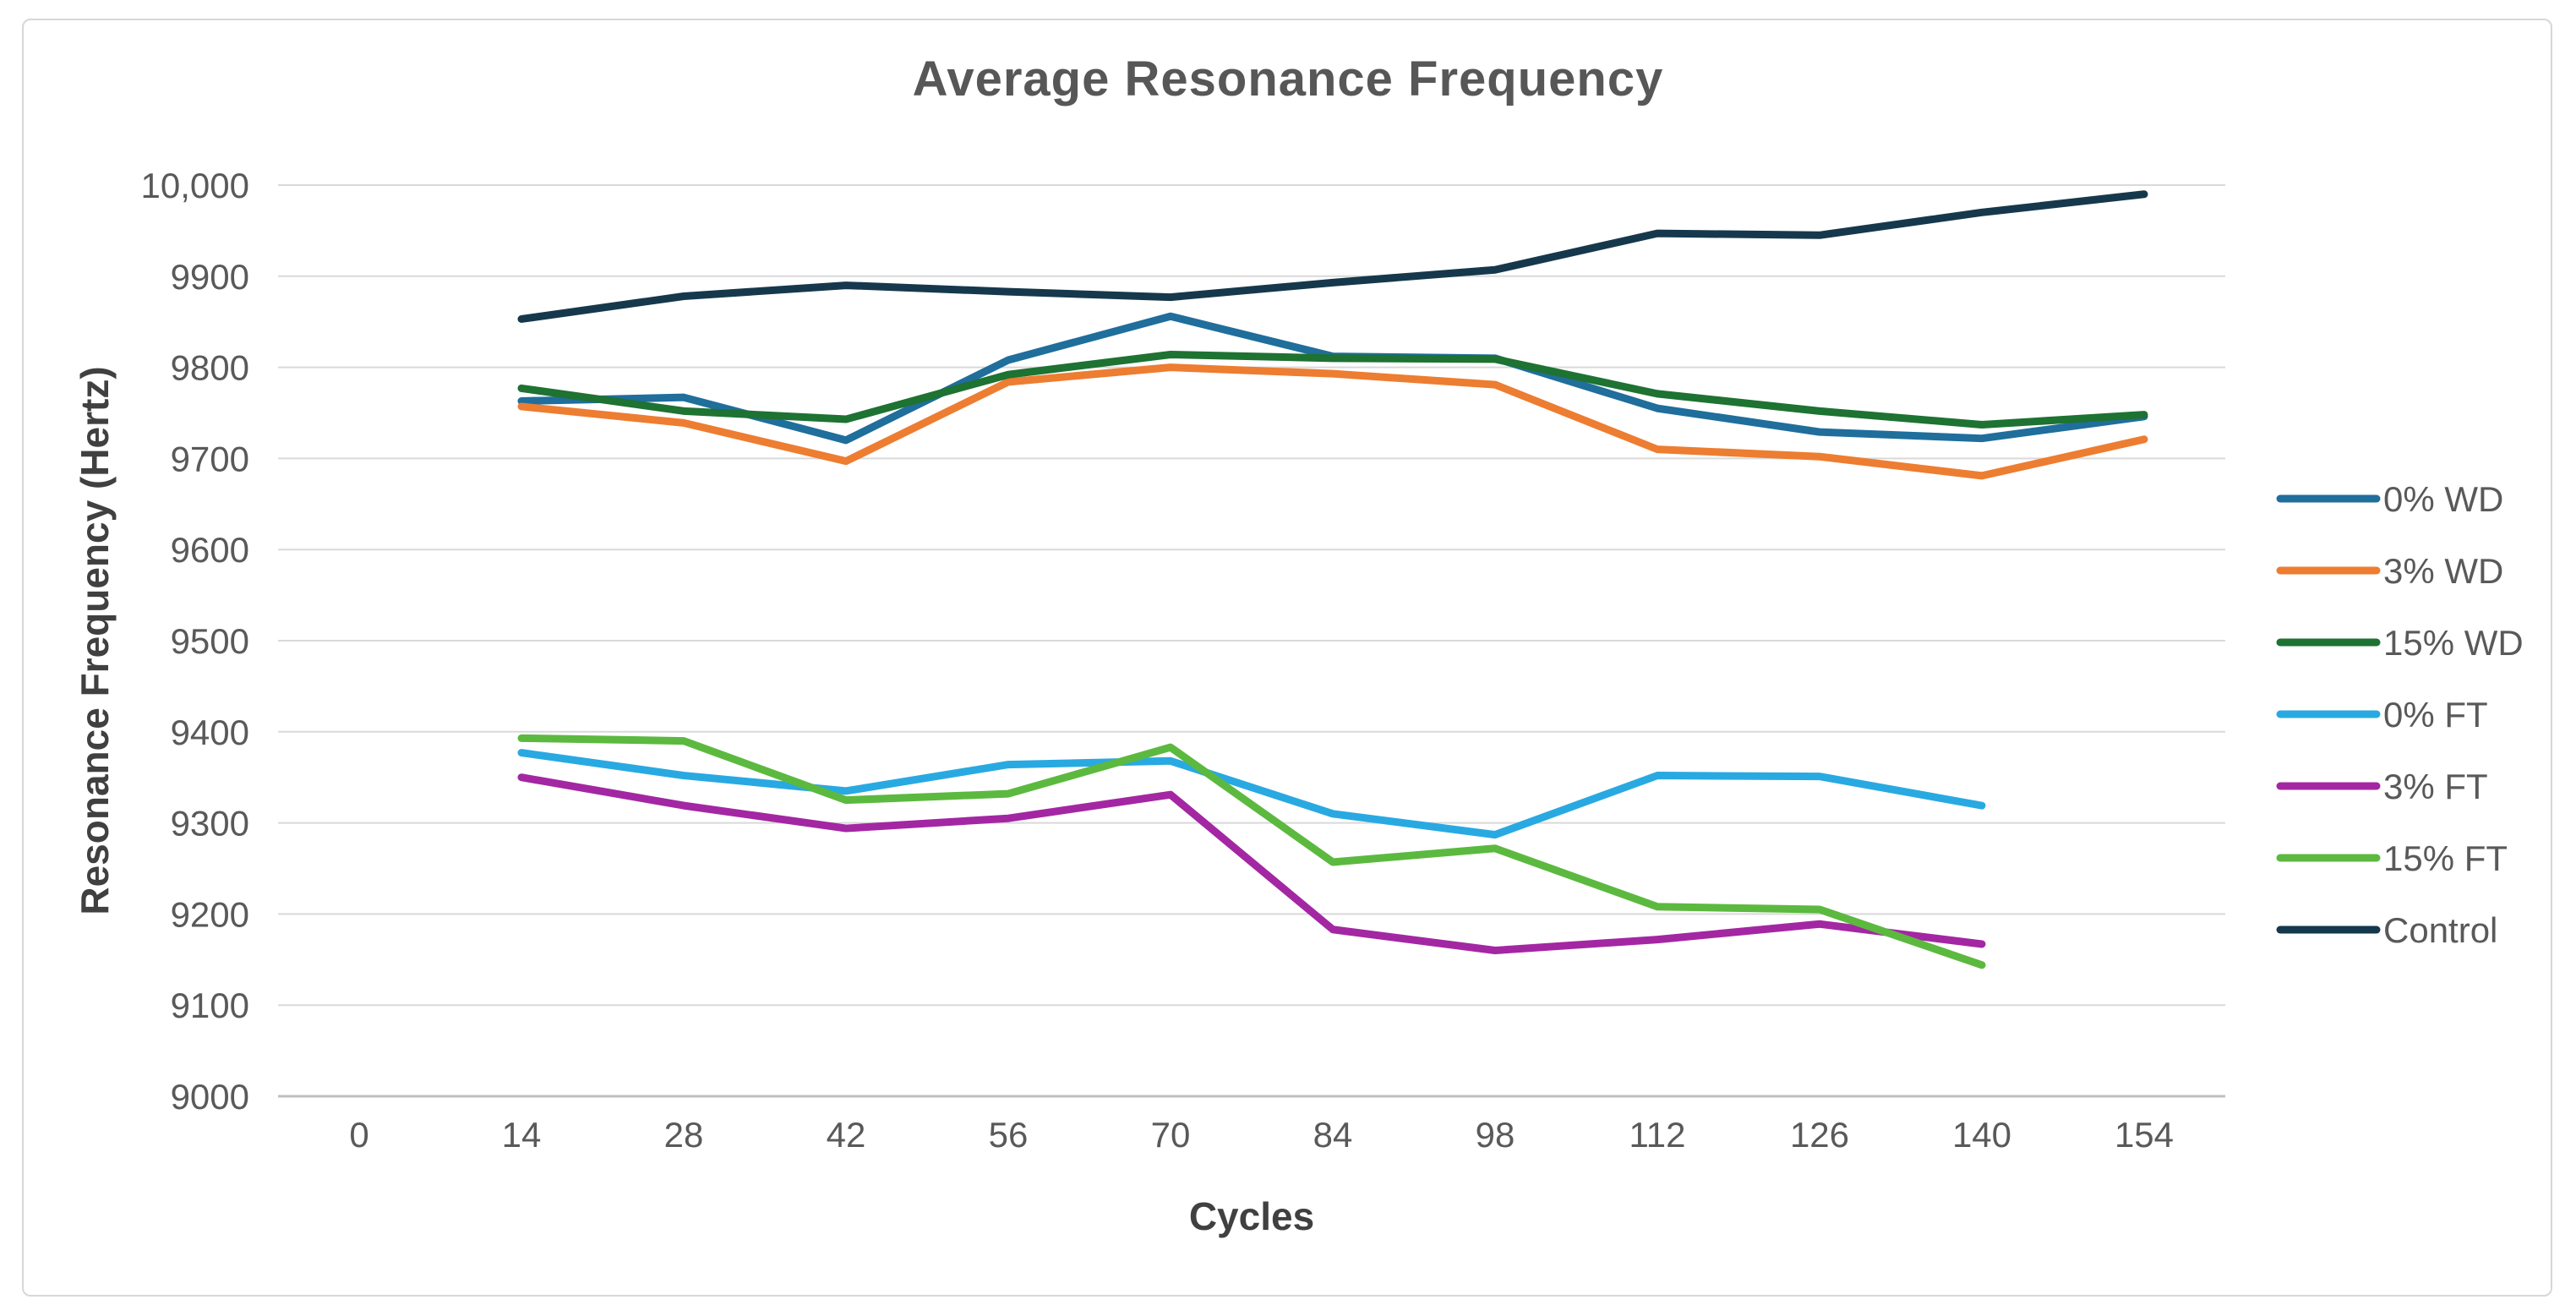  What do you see at coordinates (2443, 571) in the screenshot?
I see `legend-label: 3% WD` at bounding box center [2443, 571].